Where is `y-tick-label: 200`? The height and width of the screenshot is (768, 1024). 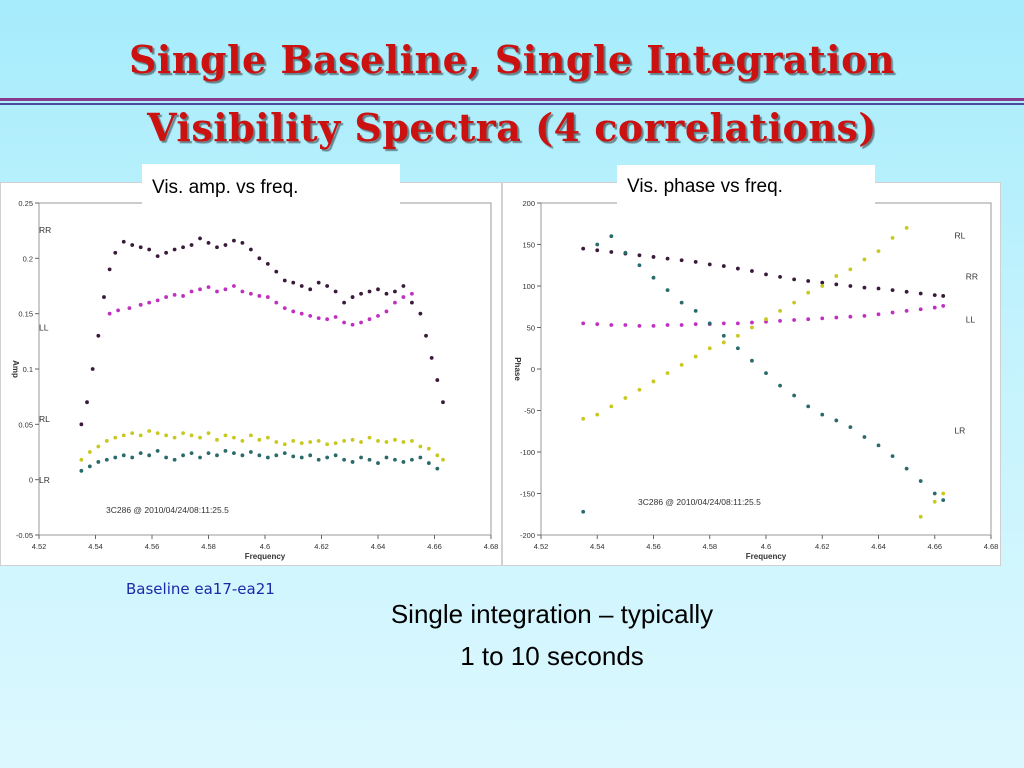
y-tick-label: 200 is located at coordinates (528, 203).